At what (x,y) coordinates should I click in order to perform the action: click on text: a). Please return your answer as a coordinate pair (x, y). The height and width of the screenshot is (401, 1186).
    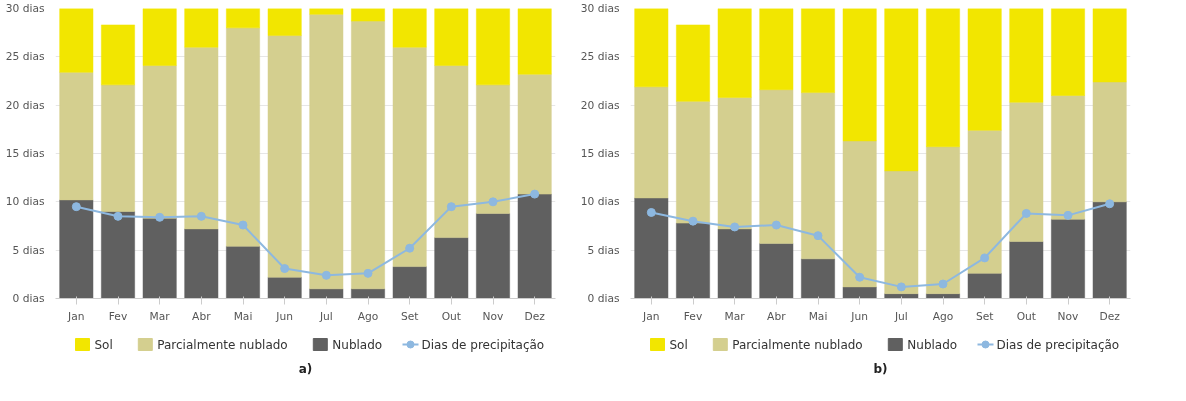
    Looking at the image, I should click on (305, 368).